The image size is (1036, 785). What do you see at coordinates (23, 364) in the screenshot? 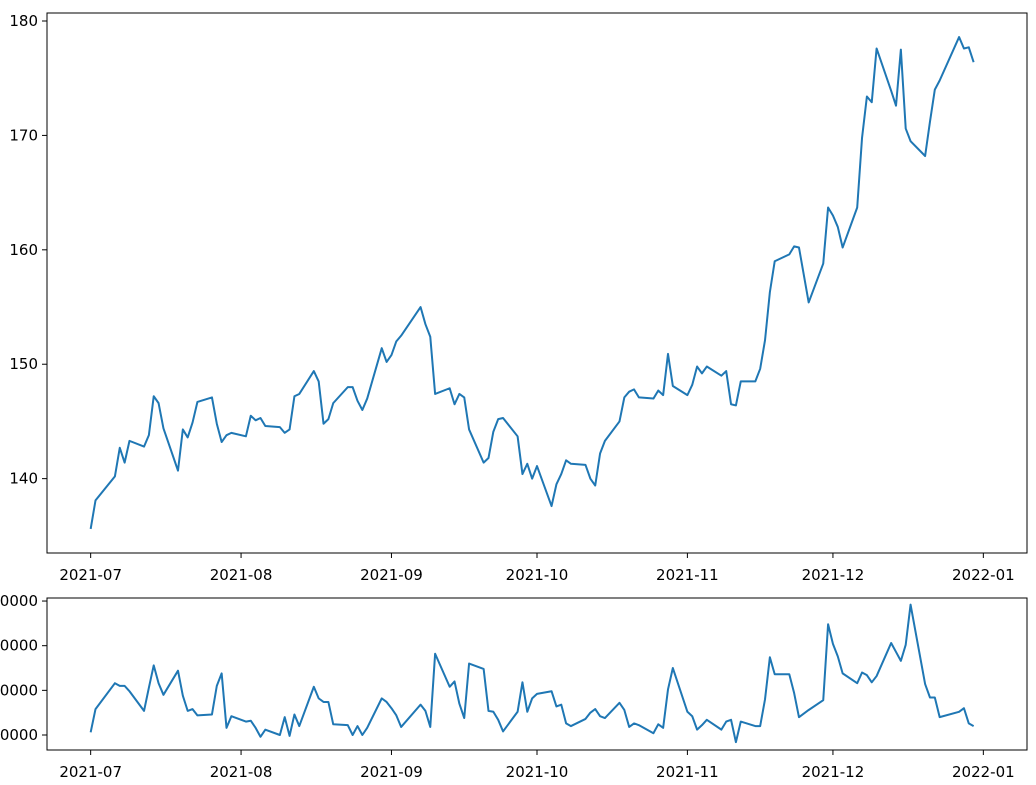
I see `y-tick-label: 150` at bounding box center [23, 364].